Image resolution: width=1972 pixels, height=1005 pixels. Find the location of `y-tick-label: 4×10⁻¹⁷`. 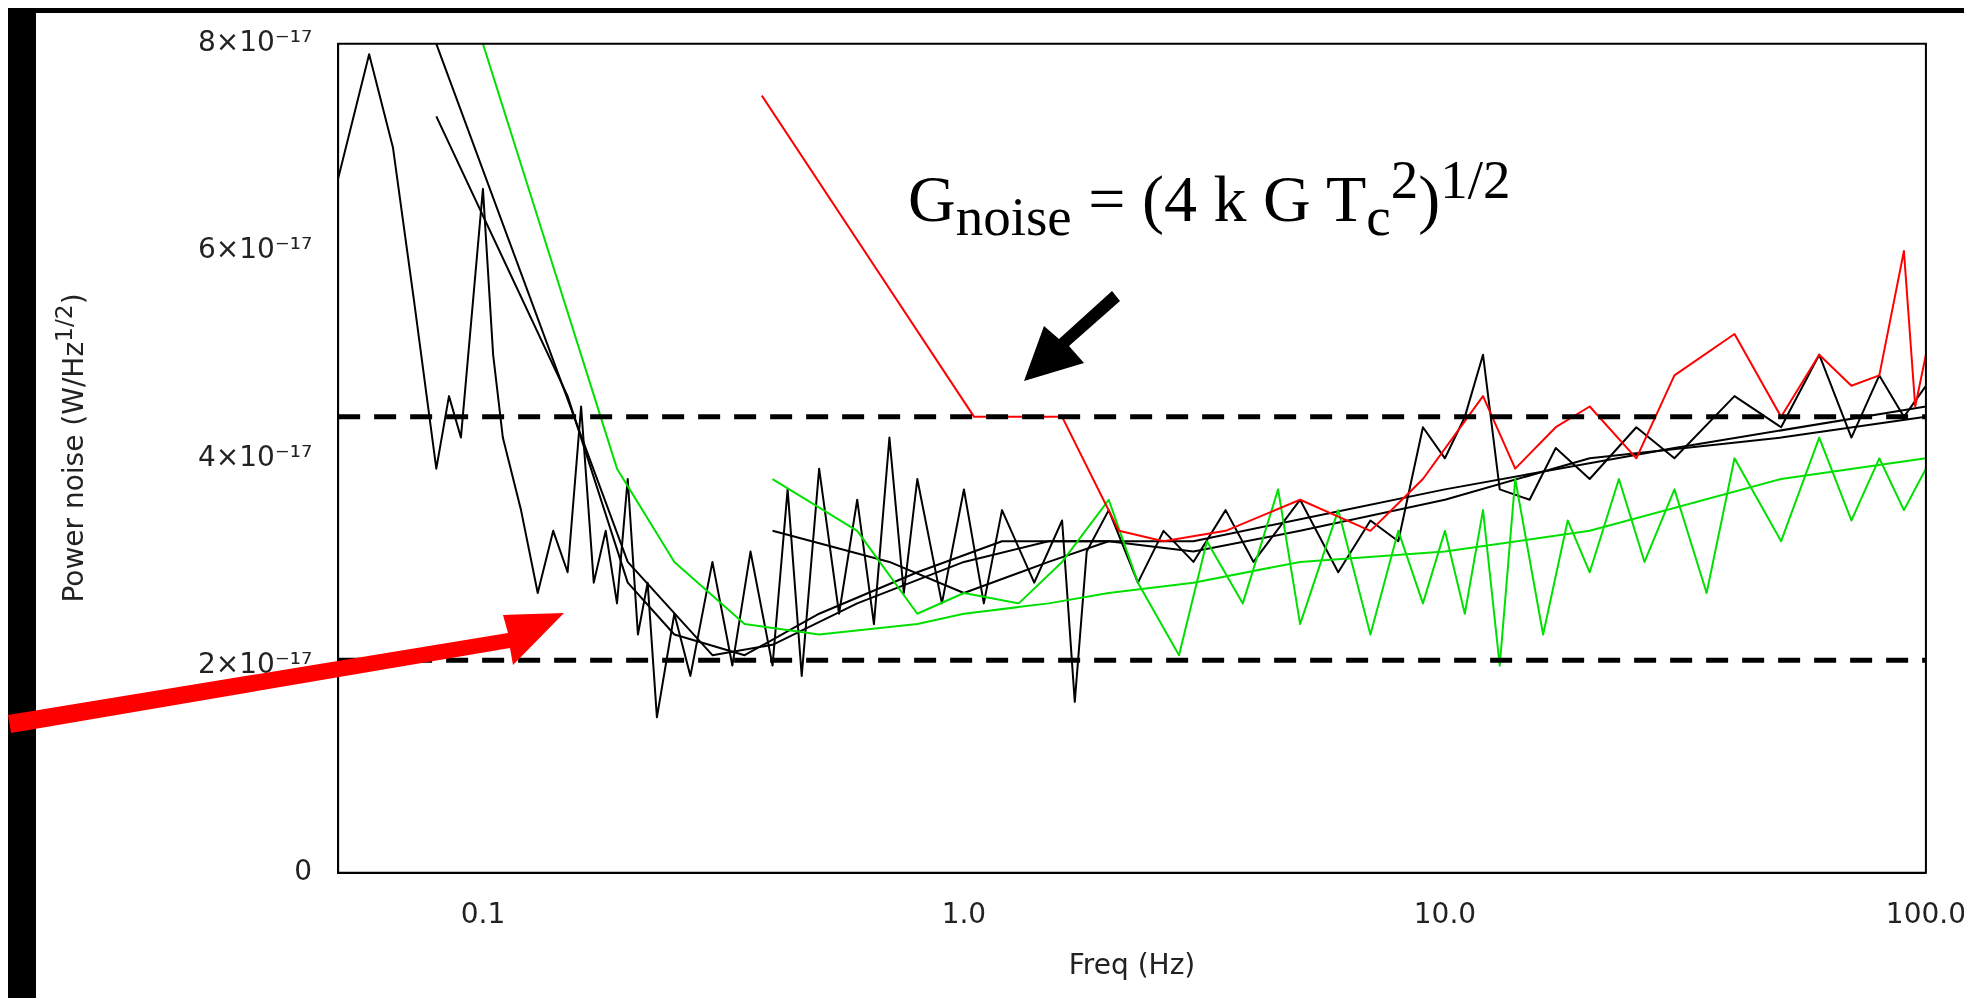

y-tick-label: 4×10⁻¹⁷ is located at coordinates (255, 456).